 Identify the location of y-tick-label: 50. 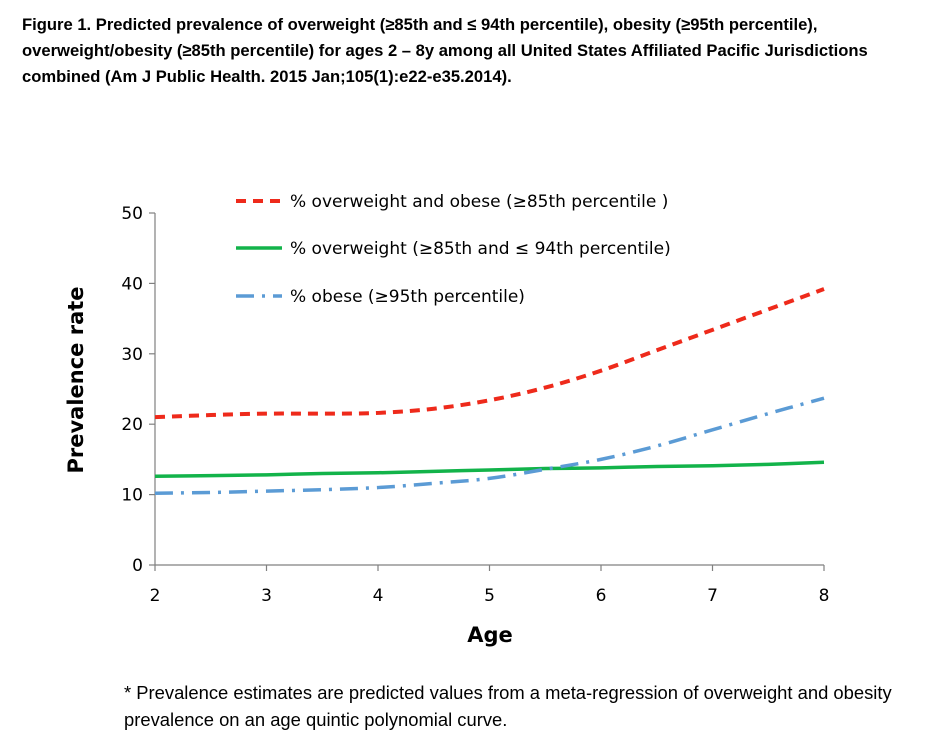
(132, 214).